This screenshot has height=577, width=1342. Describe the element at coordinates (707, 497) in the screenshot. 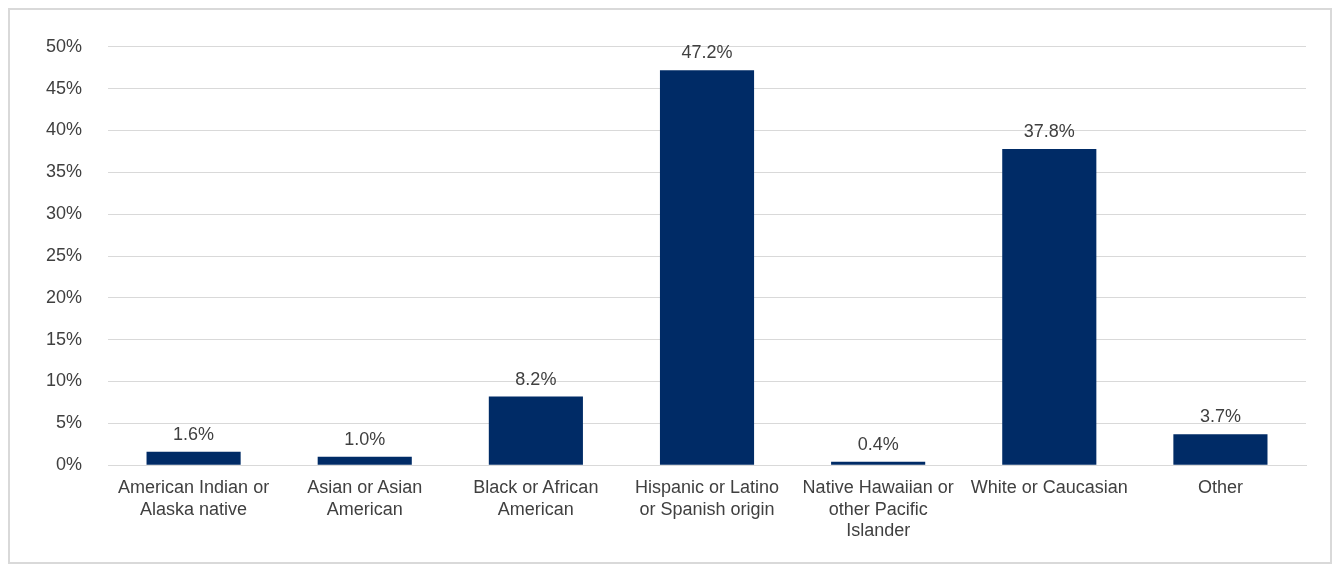

I see `x-tick-label: Hispanic or Latino or Spanish origin` at that location.